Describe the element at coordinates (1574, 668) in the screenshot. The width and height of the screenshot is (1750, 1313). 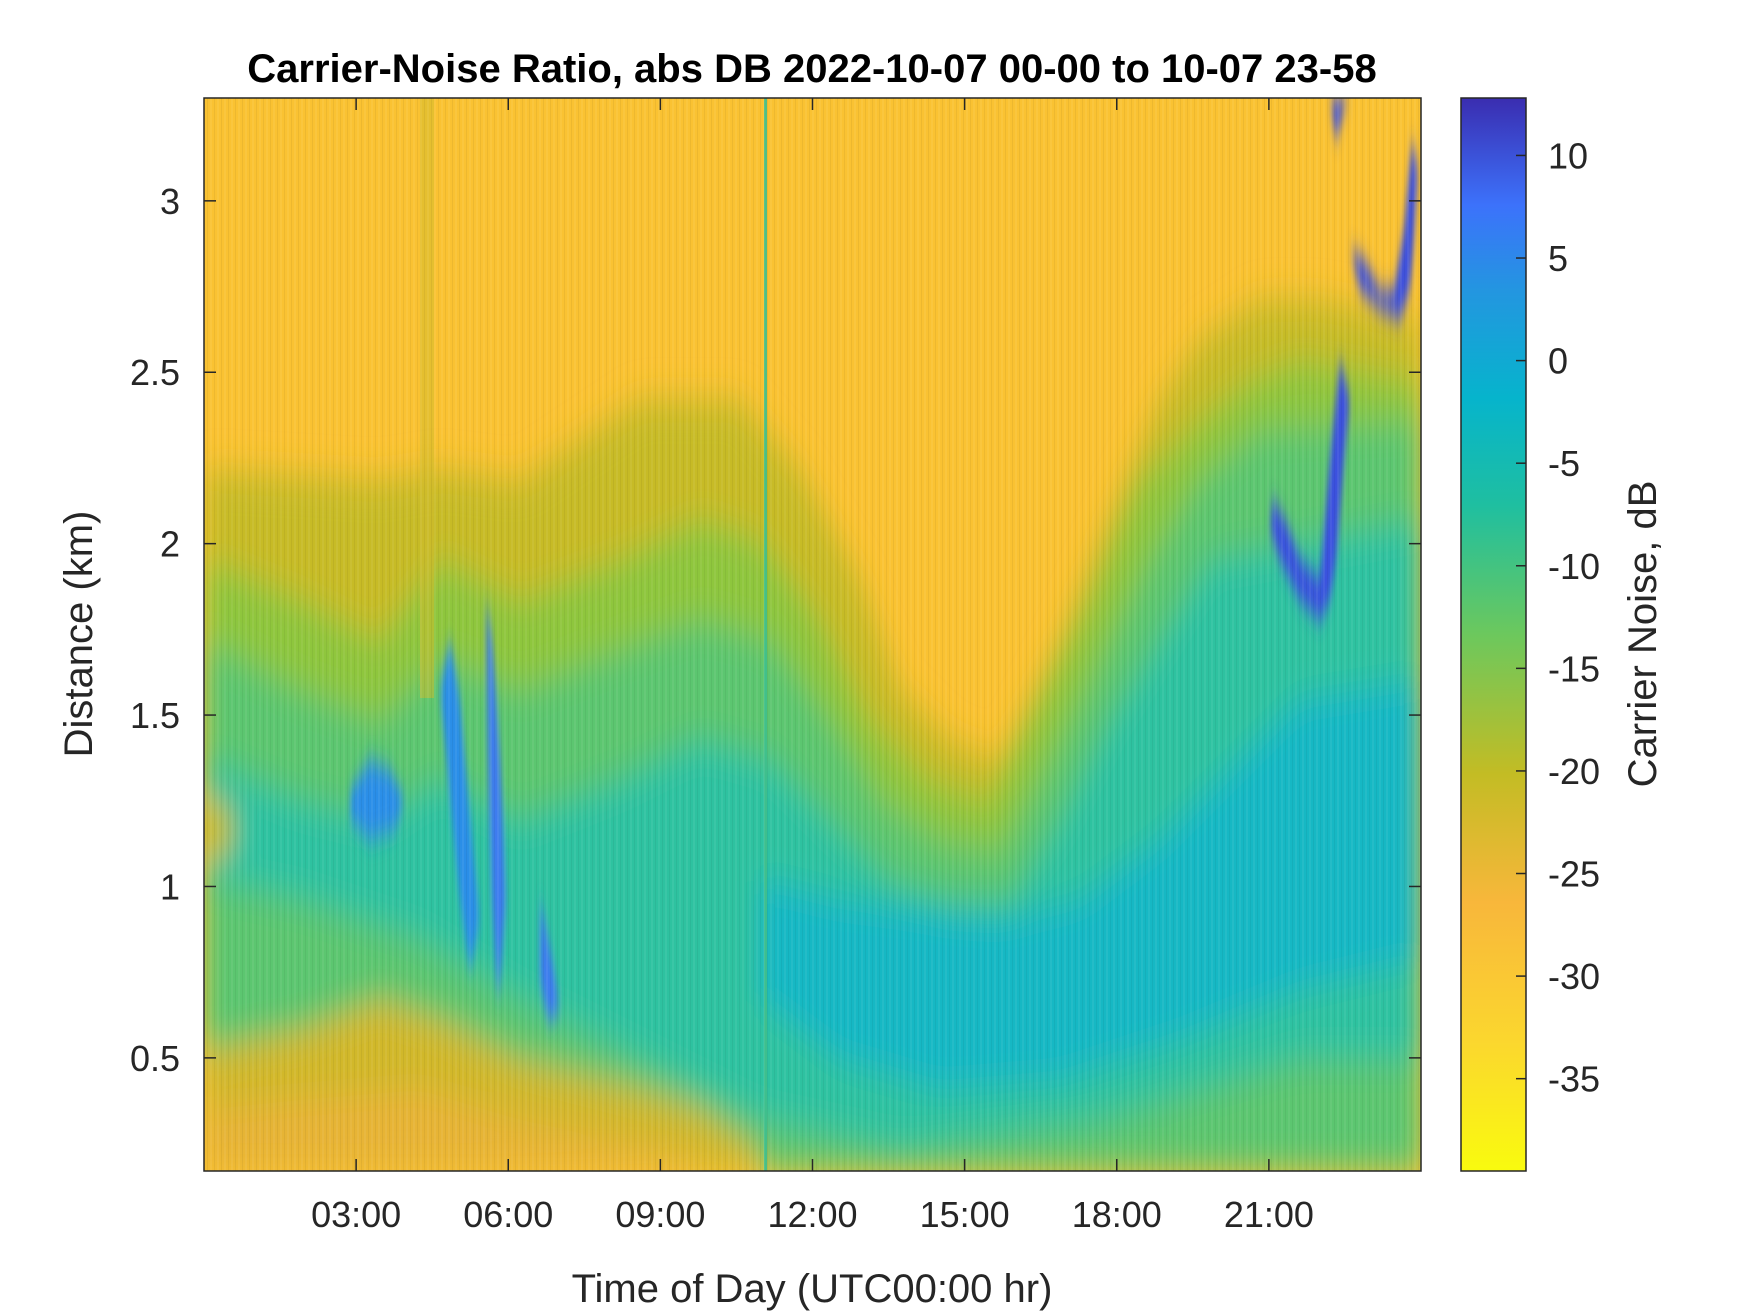
I see `colorbar-tick-label: -15` at that location.